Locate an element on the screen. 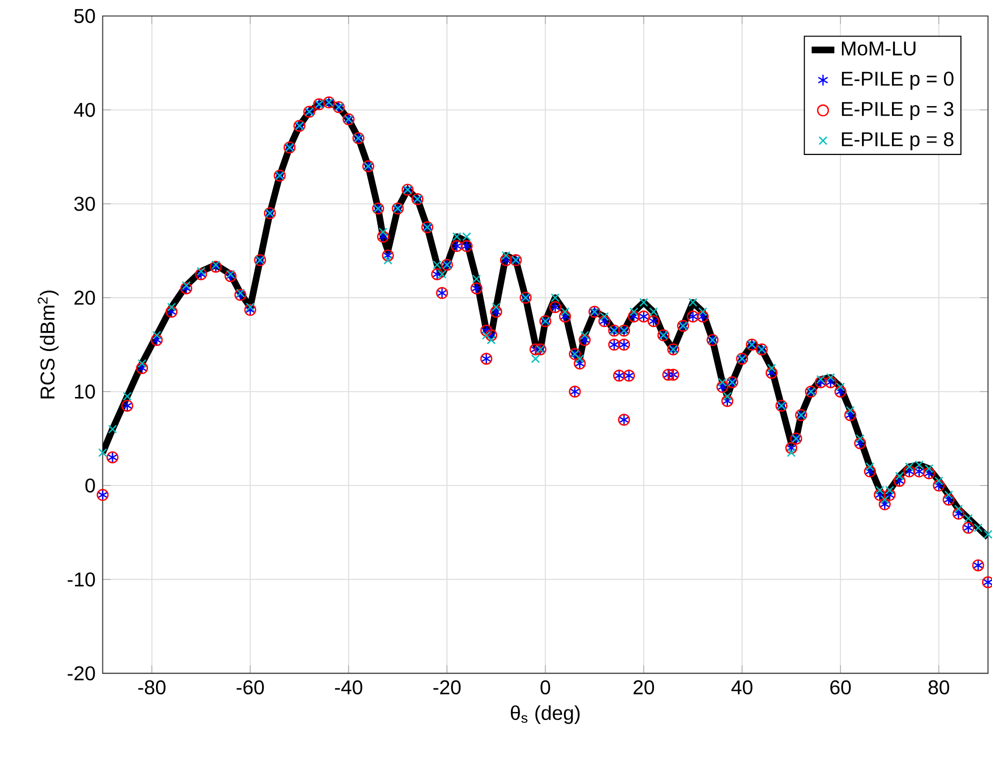  y-tick-label: 20 is located at coordinates (84, 297).